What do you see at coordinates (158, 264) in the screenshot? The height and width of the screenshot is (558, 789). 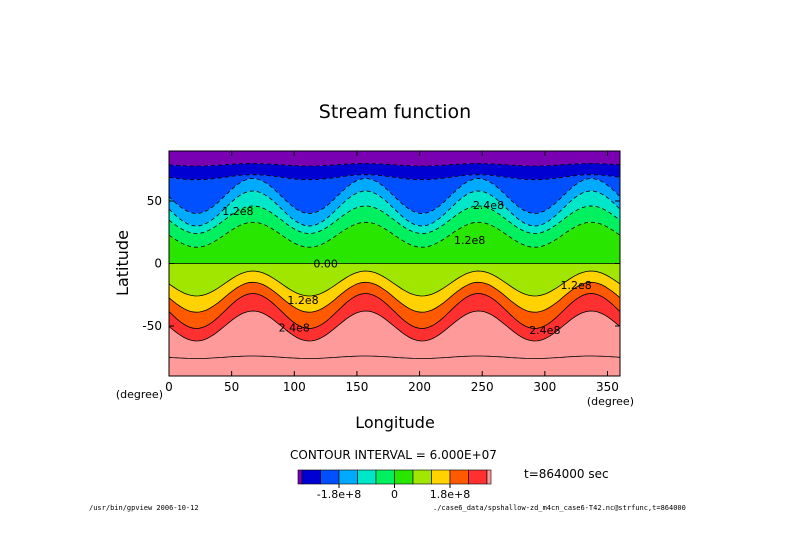 I see `y-tick-label: 0` at bounding box center [158, 264].